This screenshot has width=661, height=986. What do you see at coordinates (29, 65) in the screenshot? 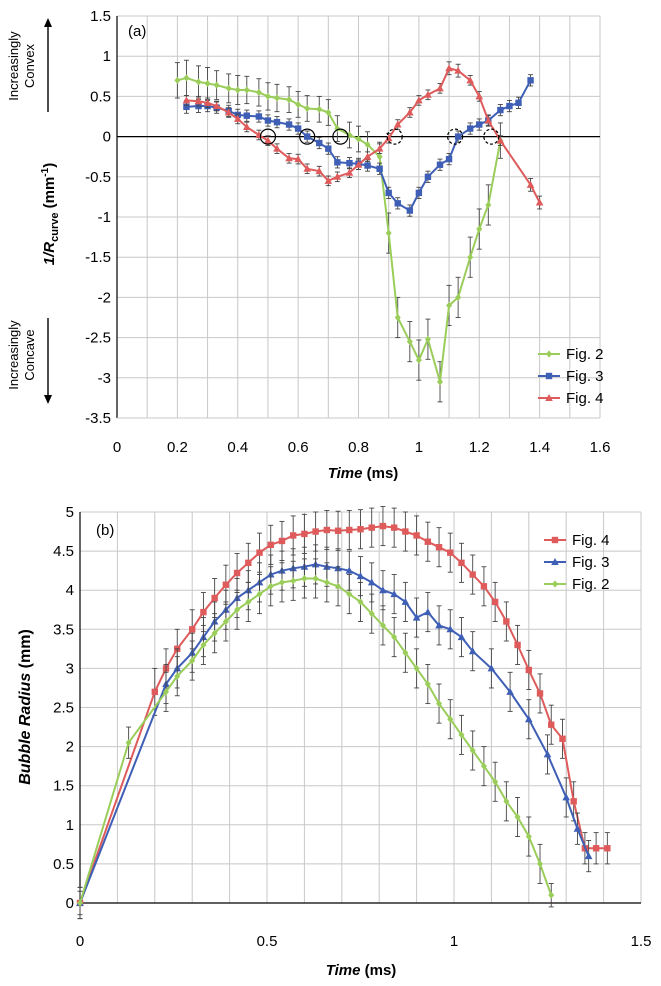
I see `convex-label-line2: Convex` at bounding box center [29, 65].